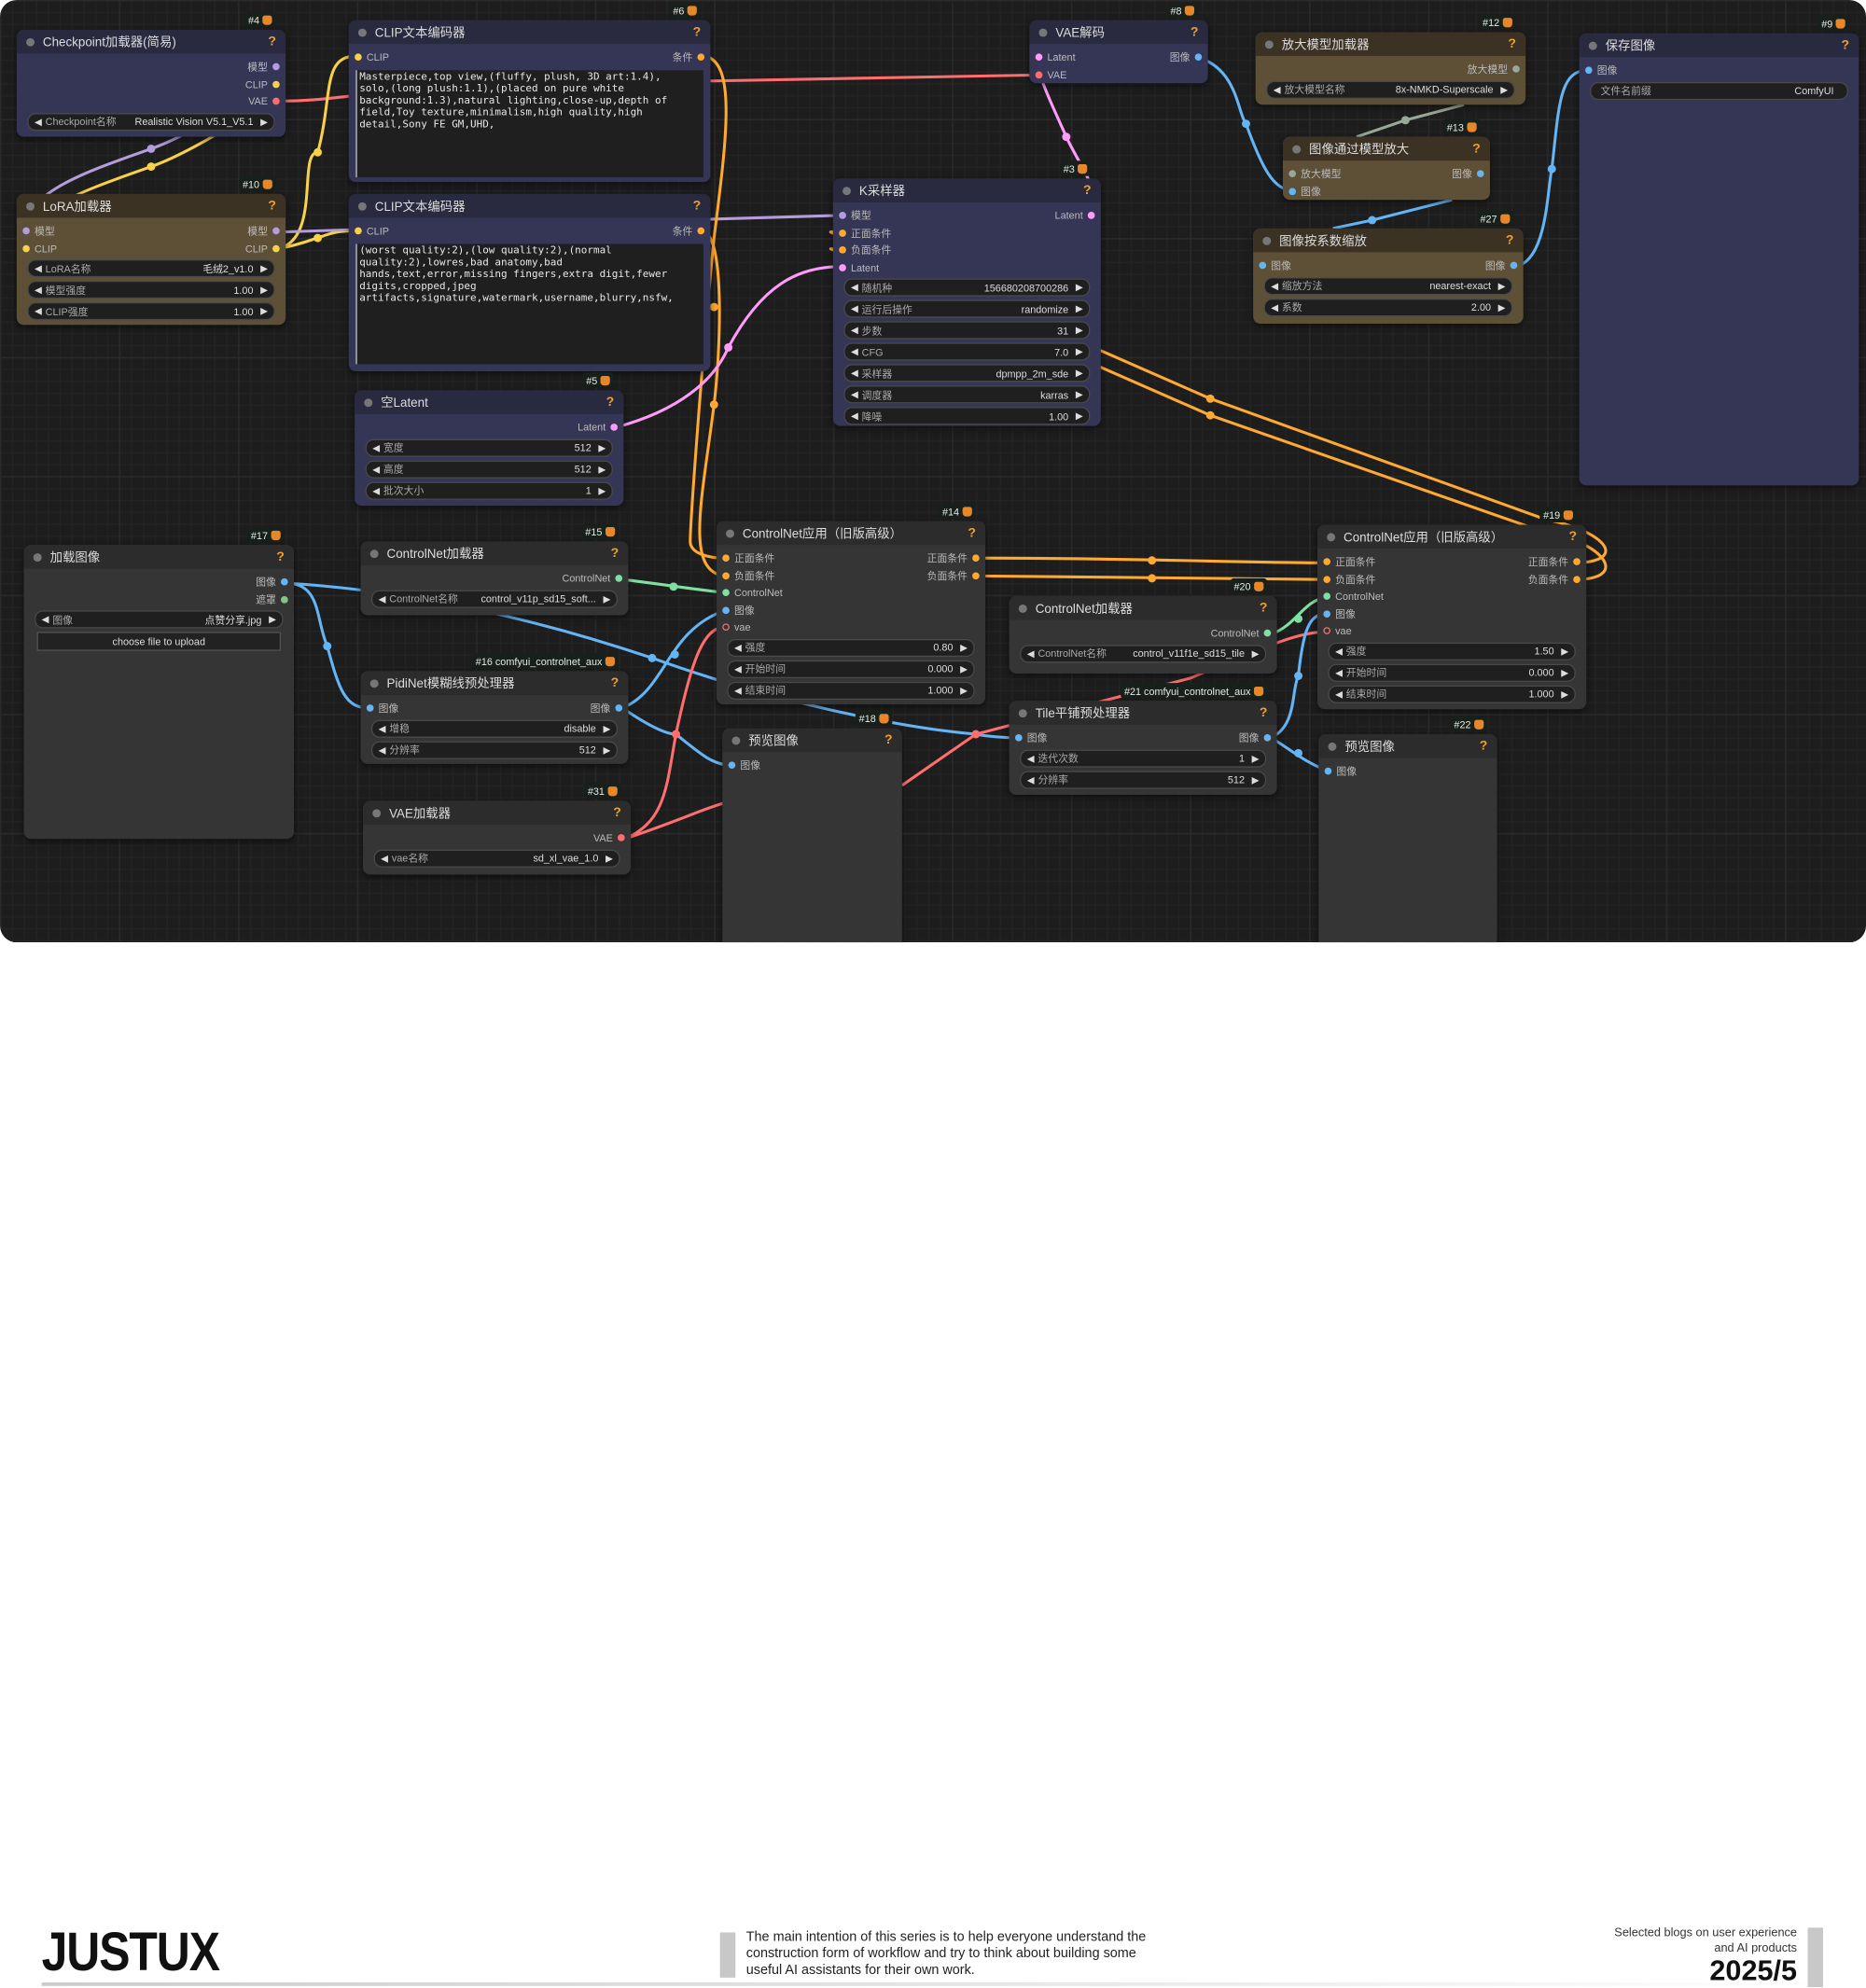  What do you see at coordinates (1388, 240) in the screenshot?
I see `node-header: 图像按系数缩放?` at bounding box center [1388, 240].